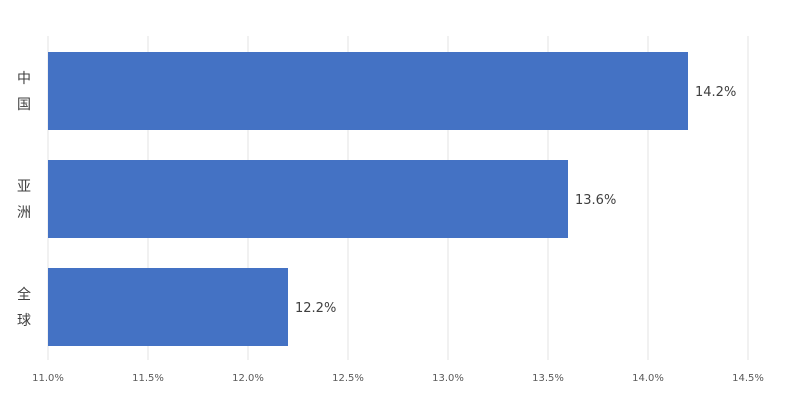 Image resolution: width=800 pixels, height=413 pixels. Describe the element at coordinates (48, 378) in the screenshot. I see `x-tick-label: 11.0%` at that location.